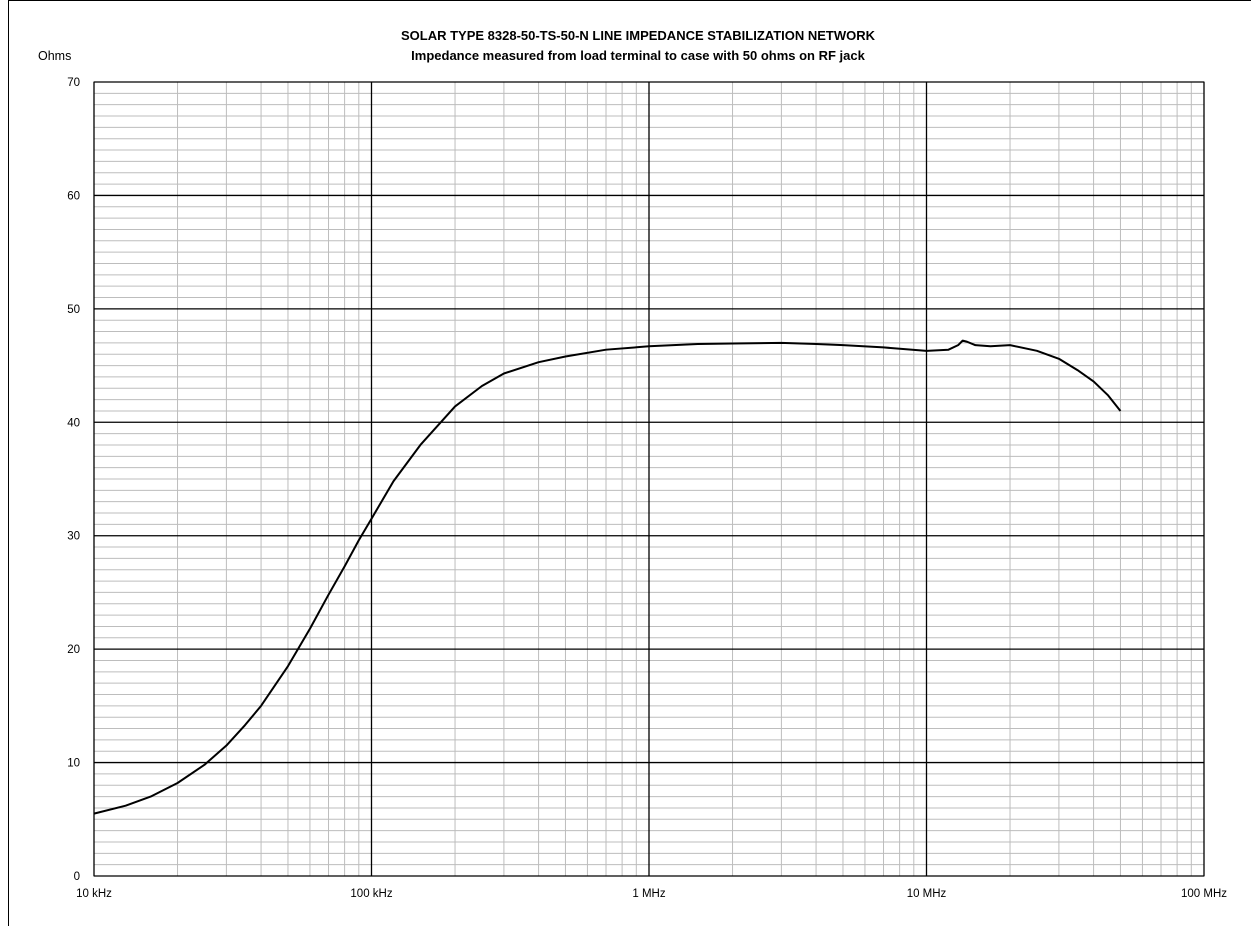 This screenshot has height=926, width=1251. What do you see at coordinates (73, 310) in the screenshot?
I see `y-tick-label: 50` at bounding box center [73, 310].